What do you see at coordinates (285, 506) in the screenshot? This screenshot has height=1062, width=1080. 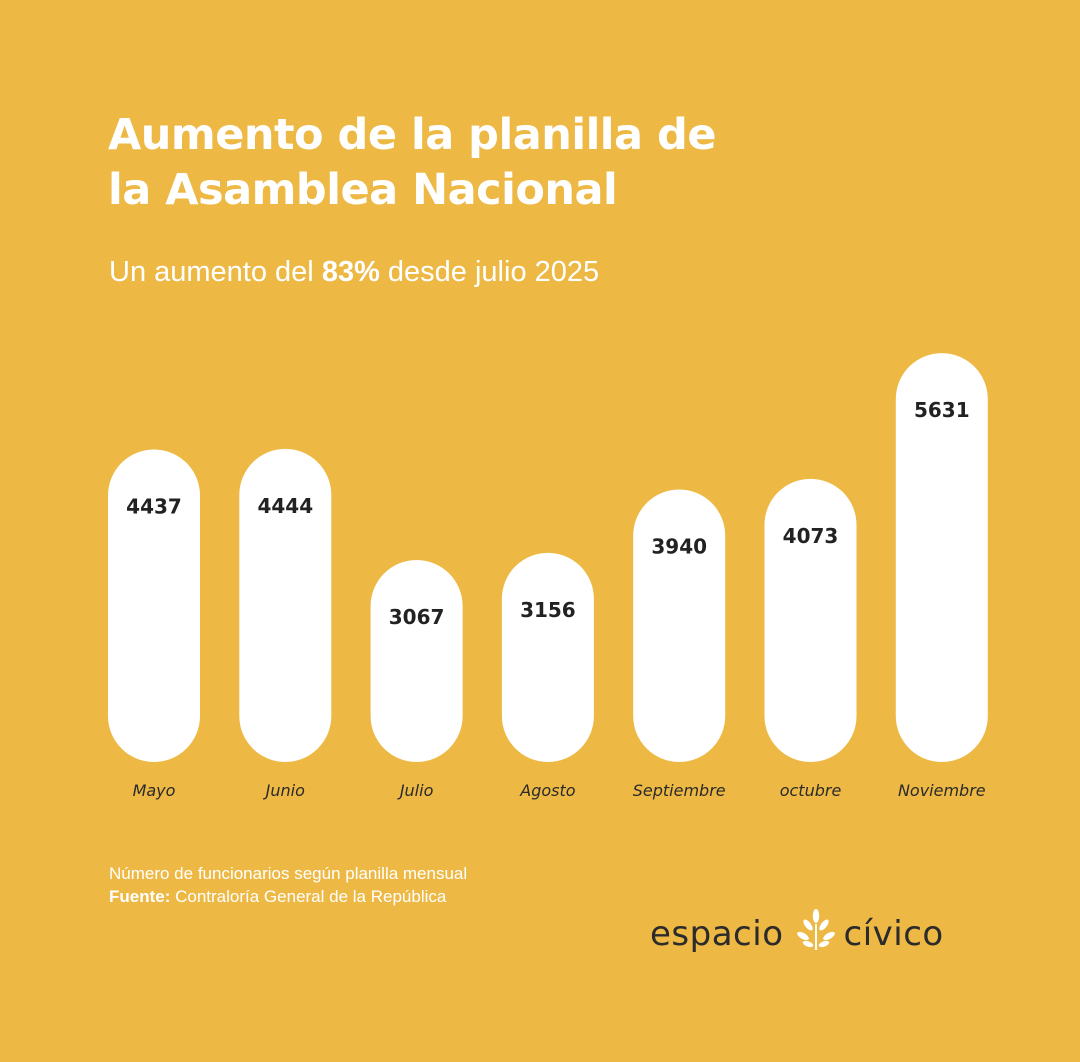 I see `bar-value-label: 4444` at bounding box center [285, 506].